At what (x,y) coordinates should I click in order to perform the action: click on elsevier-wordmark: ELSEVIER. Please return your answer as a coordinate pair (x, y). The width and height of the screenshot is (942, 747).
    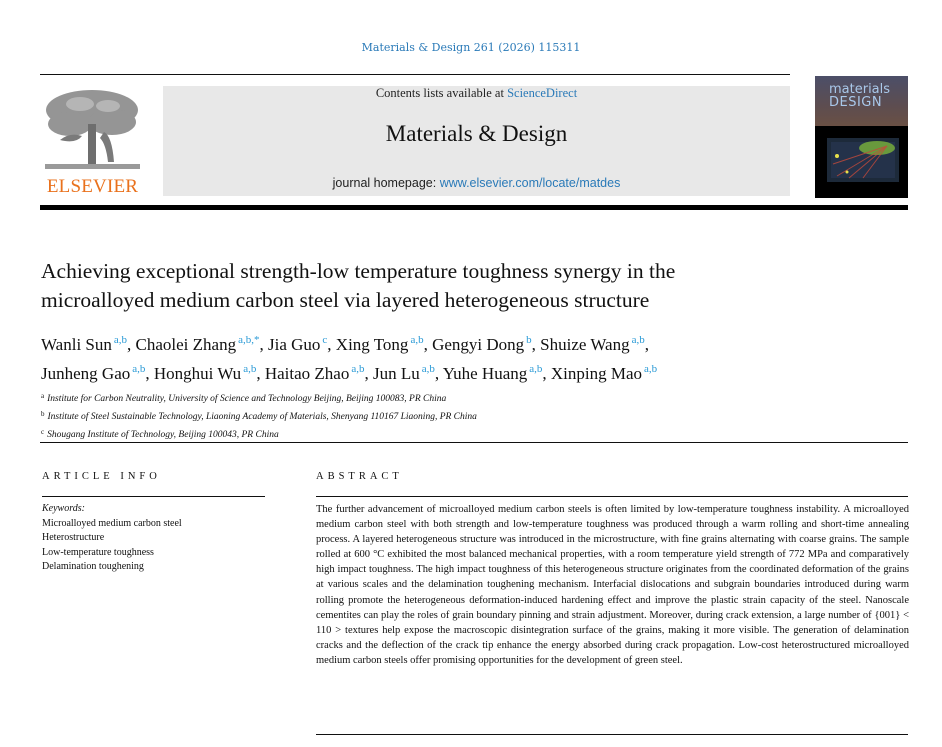
    Looking at the image, I should click on (92, 186).